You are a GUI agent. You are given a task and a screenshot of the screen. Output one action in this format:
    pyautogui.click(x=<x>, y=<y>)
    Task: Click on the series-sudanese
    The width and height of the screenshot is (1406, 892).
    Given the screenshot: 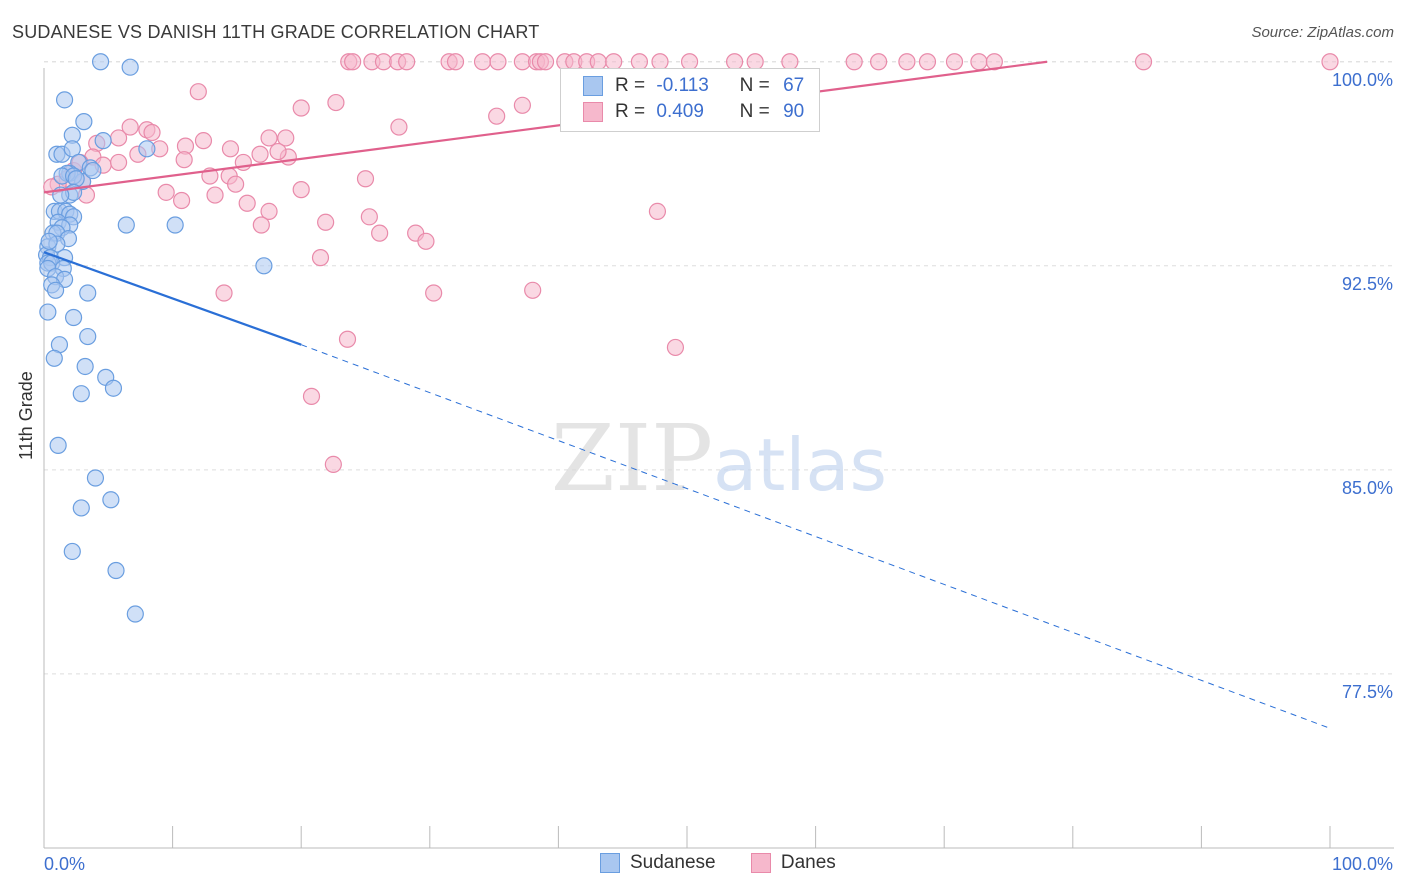 What is the action you would take?
    pyautogui.click(x=155, y=338)
    